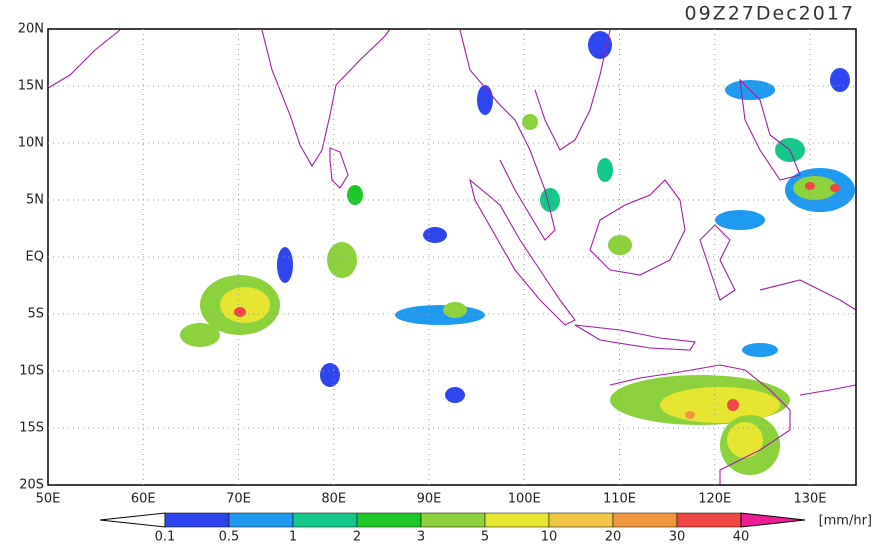  Describe the element at coordinates (357, 537) in the screenshot. I see `colorbar-tick-label: 2` at that location.